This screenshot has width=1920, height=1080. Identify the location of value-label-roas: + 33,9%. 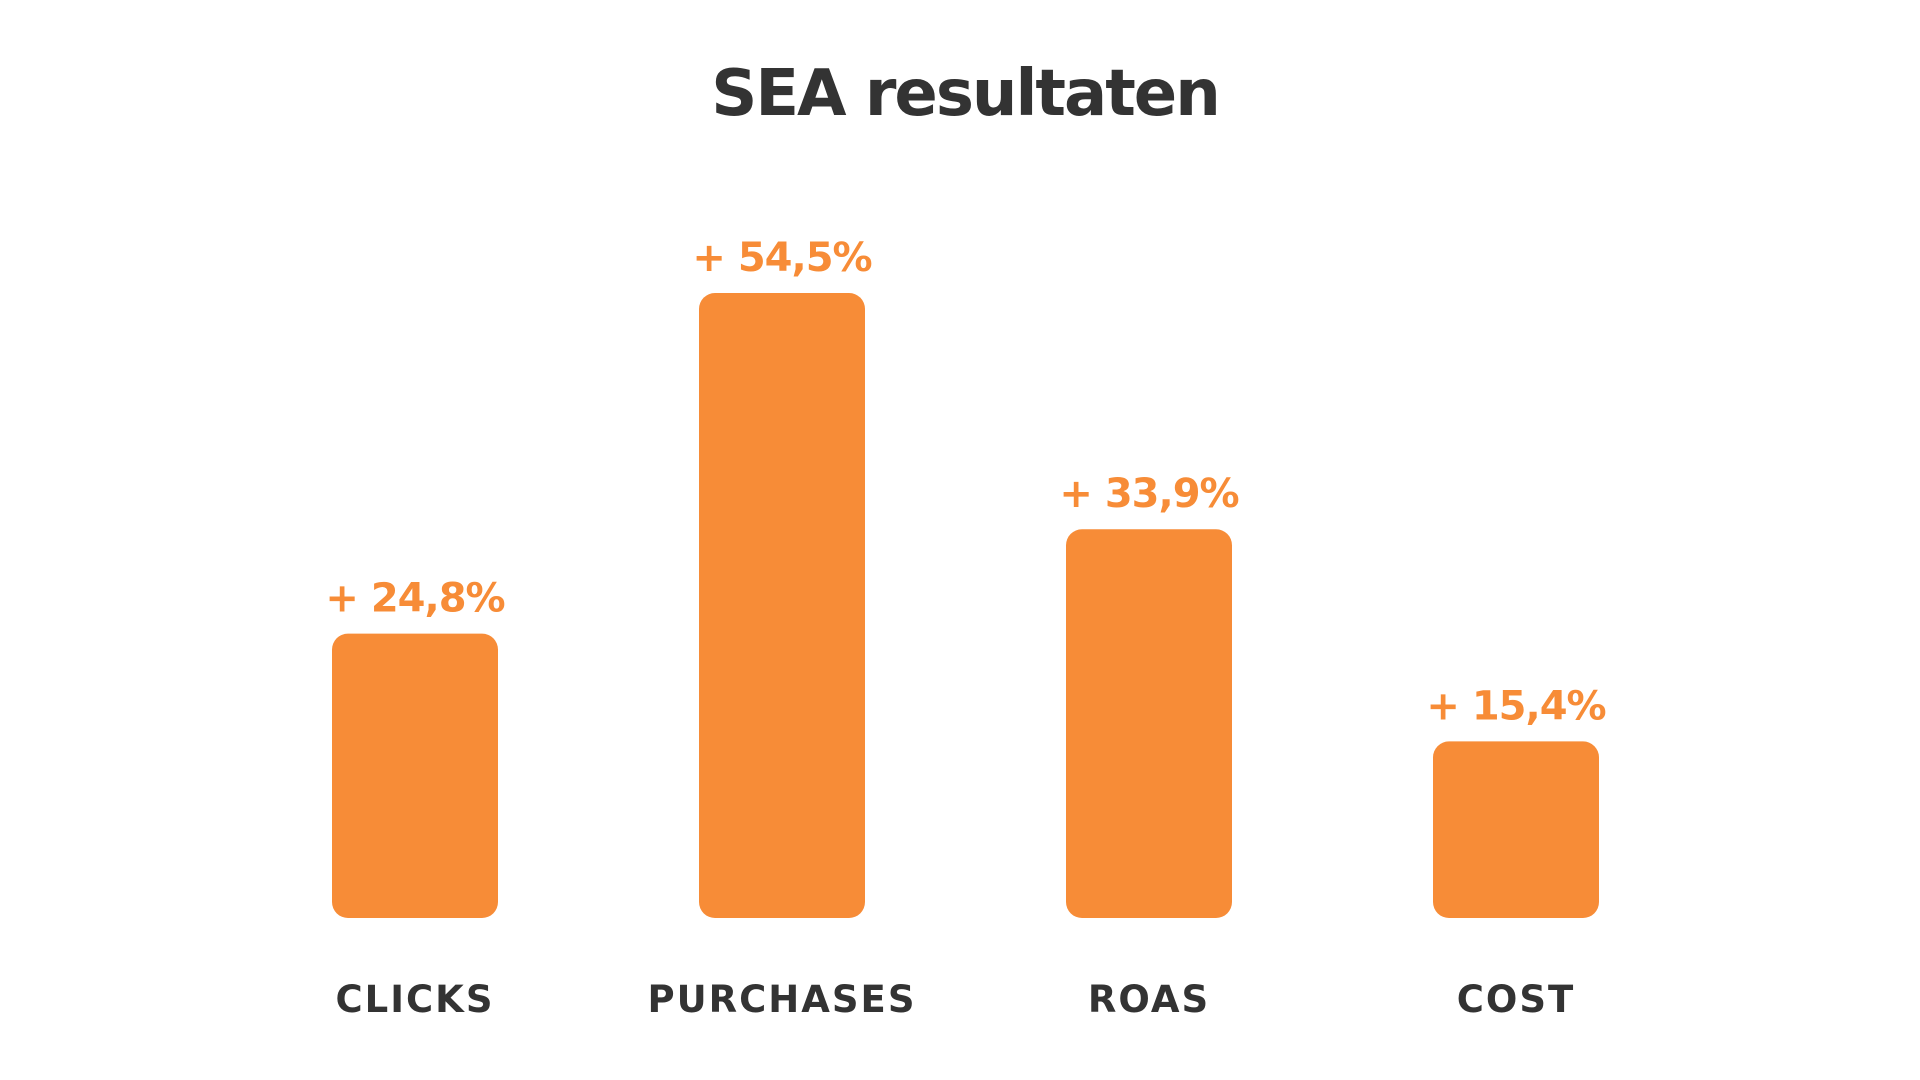
(1148, 494).